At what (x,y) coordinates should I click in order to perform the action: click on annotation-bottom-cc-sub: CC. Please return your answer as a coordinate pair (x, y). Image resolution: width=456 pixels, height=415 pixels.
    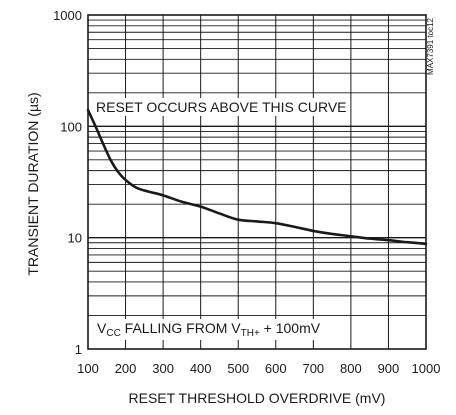
    Looking at the image, I should click on (113, 333).